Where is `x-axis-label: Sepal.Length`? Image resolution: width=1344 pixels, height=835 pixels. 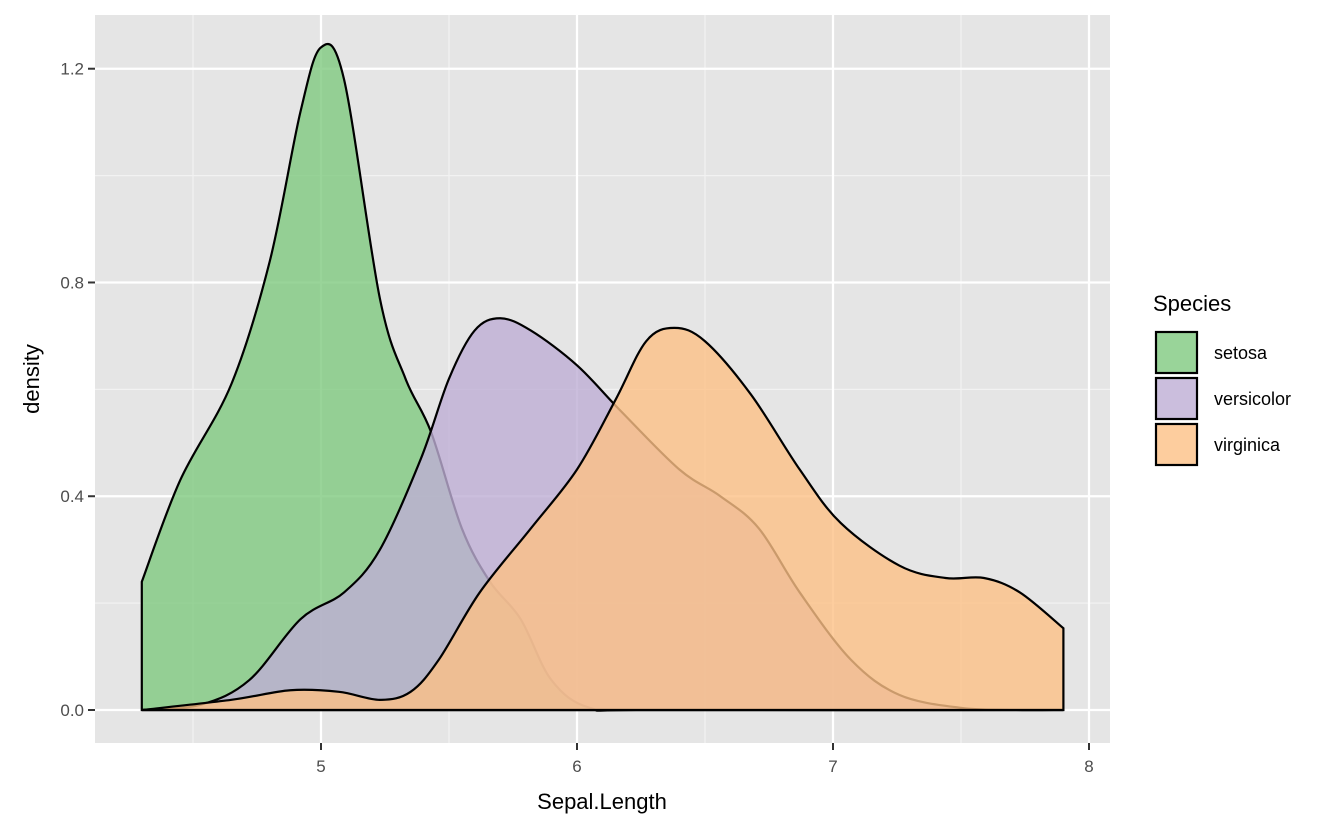
x-axis-label: Sepal.Length is located at coordinates (602, 801).